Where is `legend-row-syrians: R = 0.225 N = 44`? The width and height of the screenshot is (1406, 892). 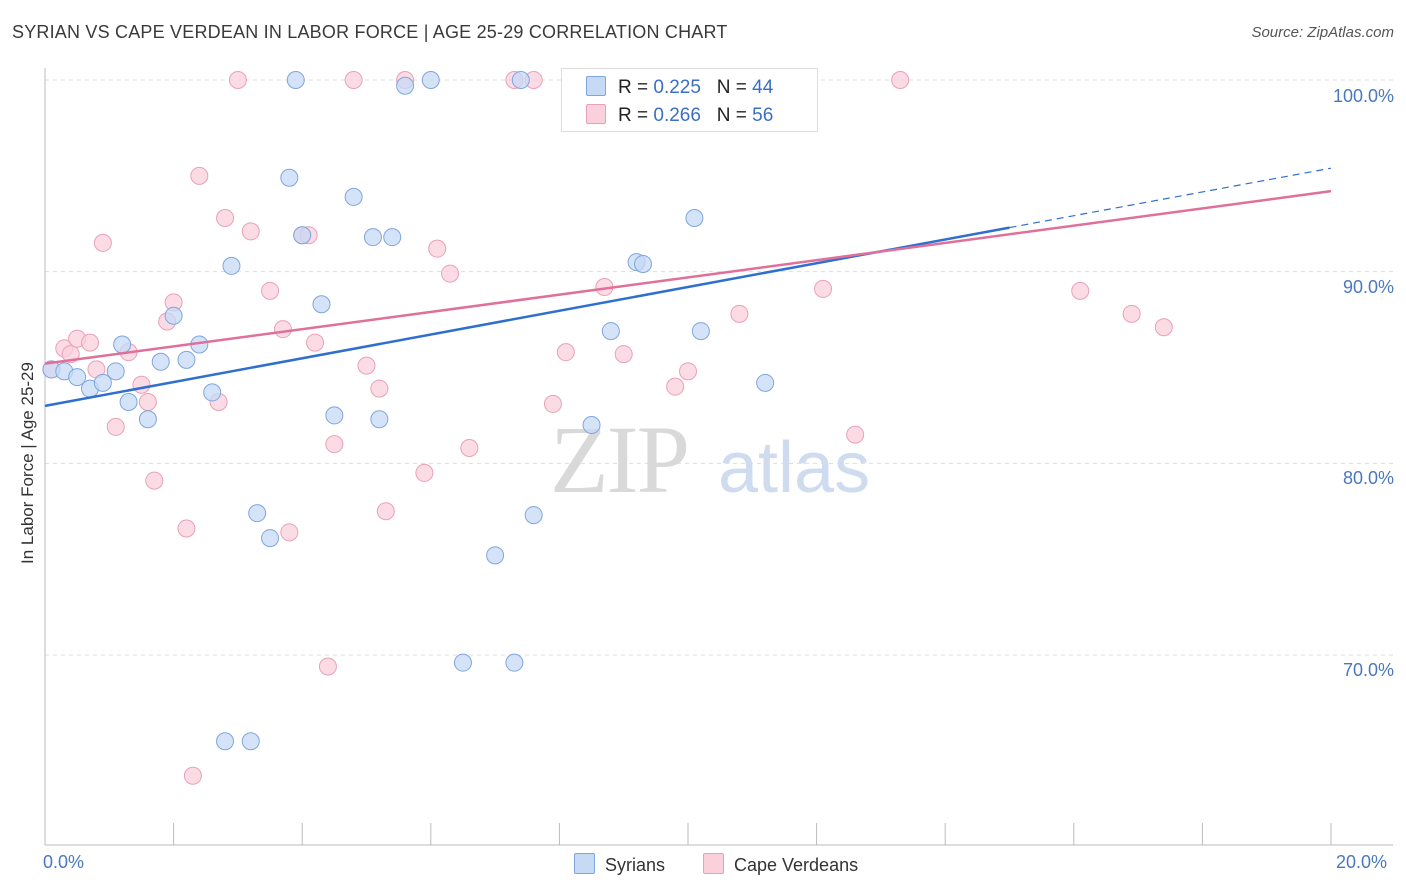
legend-row-syrians: R = 0.225 N = 44 is located at coordinates (679, 87).